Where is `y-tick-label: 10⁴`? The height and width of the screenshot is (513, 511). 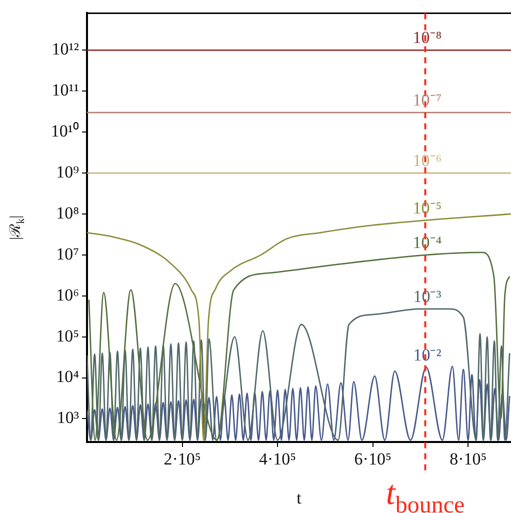 y-tick-label: 10⁴ is located at coordinates (68, 376).